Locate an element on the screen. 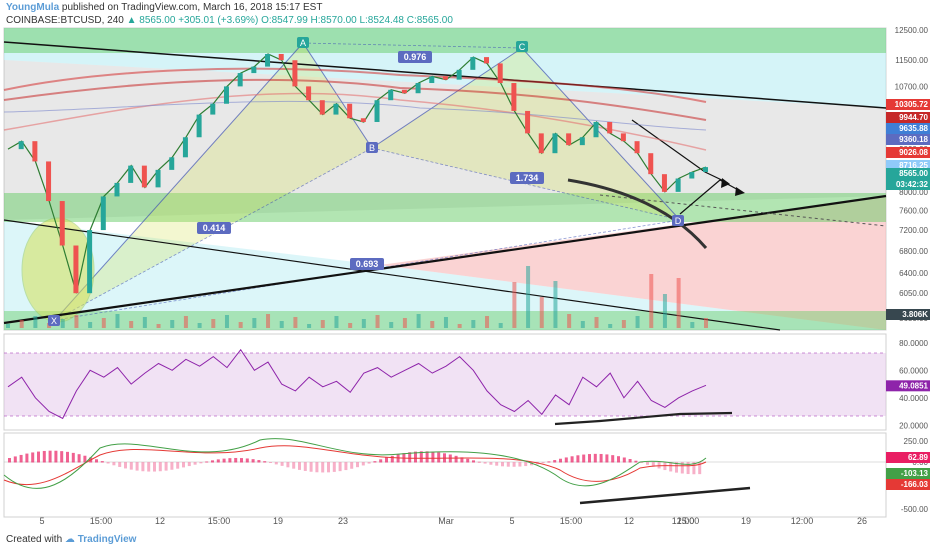  macd-signal-line is located at coordinates (355, 465).